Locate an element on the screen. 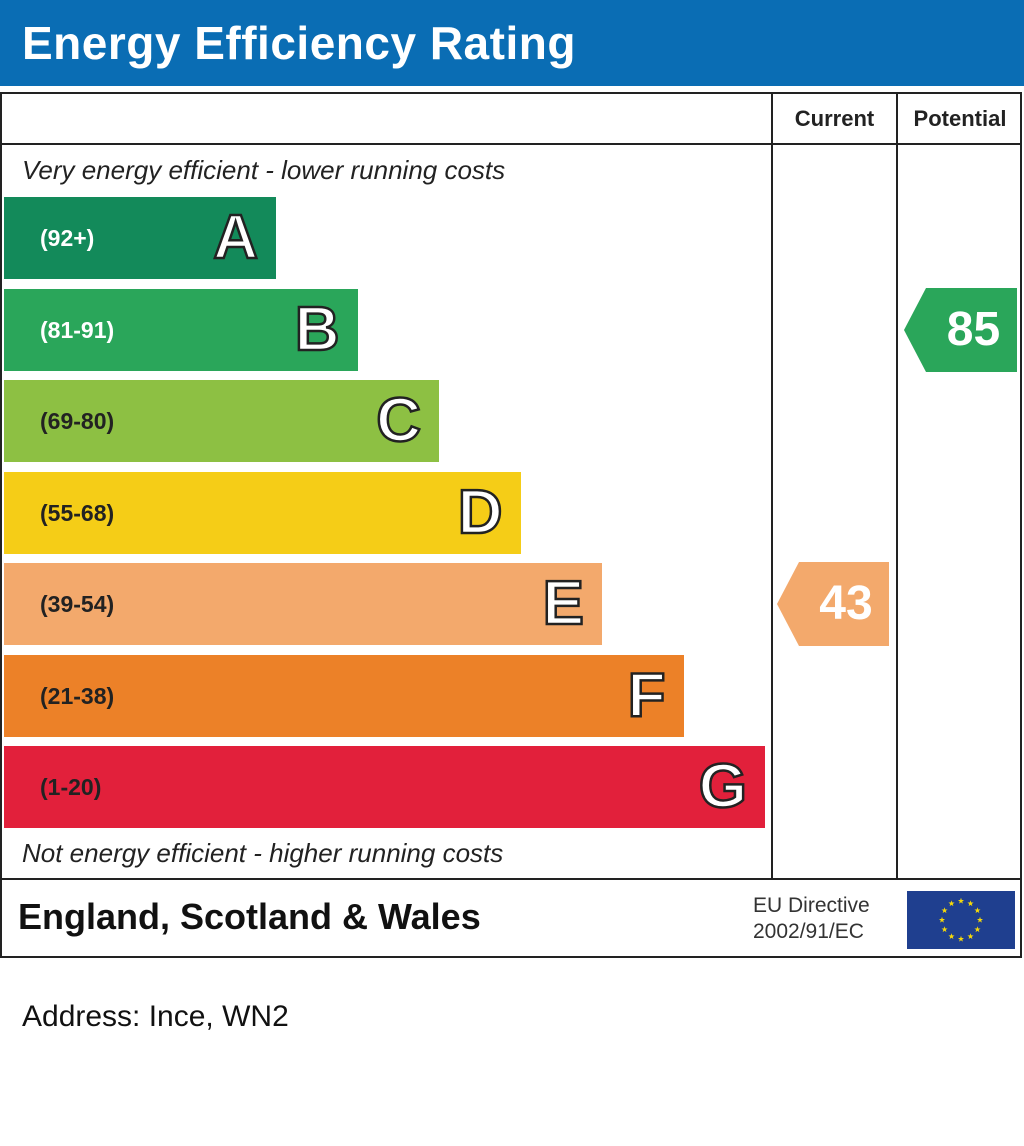  rating-arrow-current is located at coordinates (833, 604).